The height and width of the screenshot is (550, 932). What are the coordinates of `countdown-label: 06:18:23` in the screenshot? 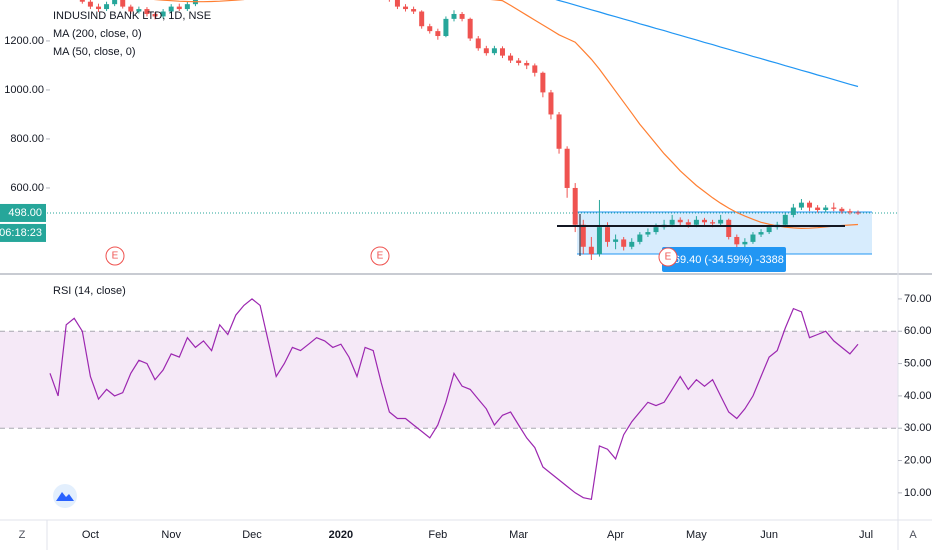 It's located at (21, 233).